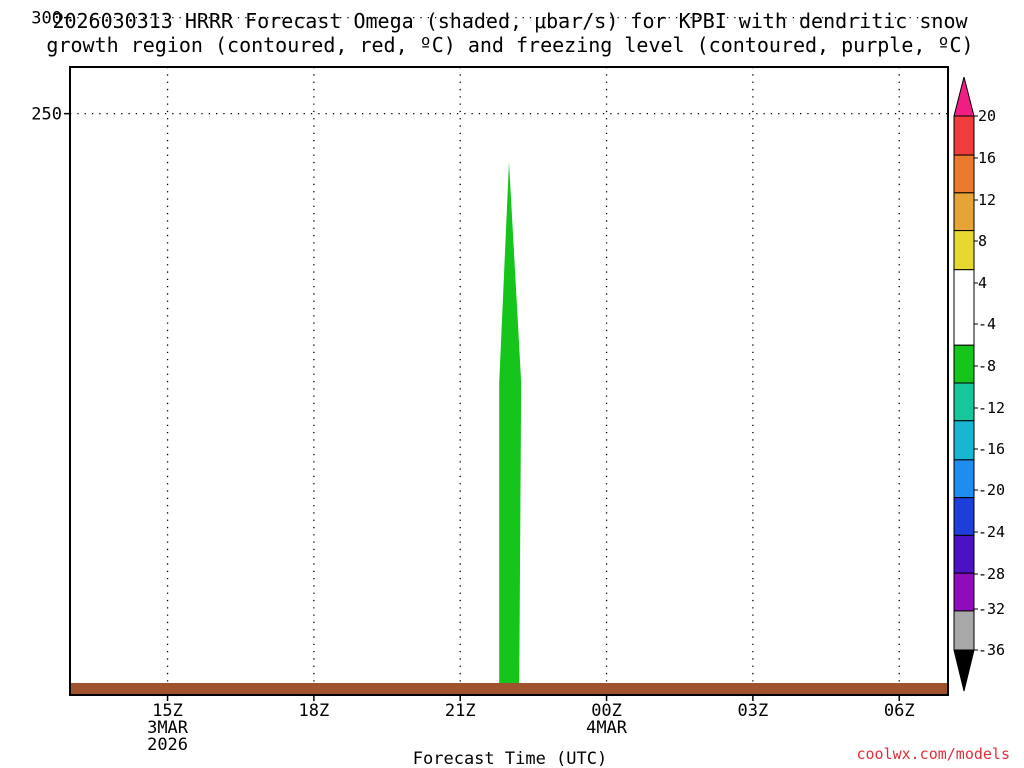 The image size is (1024, 768). What do you see at coordinates (933, 754) in the screenshot?
I see `credit-text: coolwx.com/models` at bounding box center [933, 754].